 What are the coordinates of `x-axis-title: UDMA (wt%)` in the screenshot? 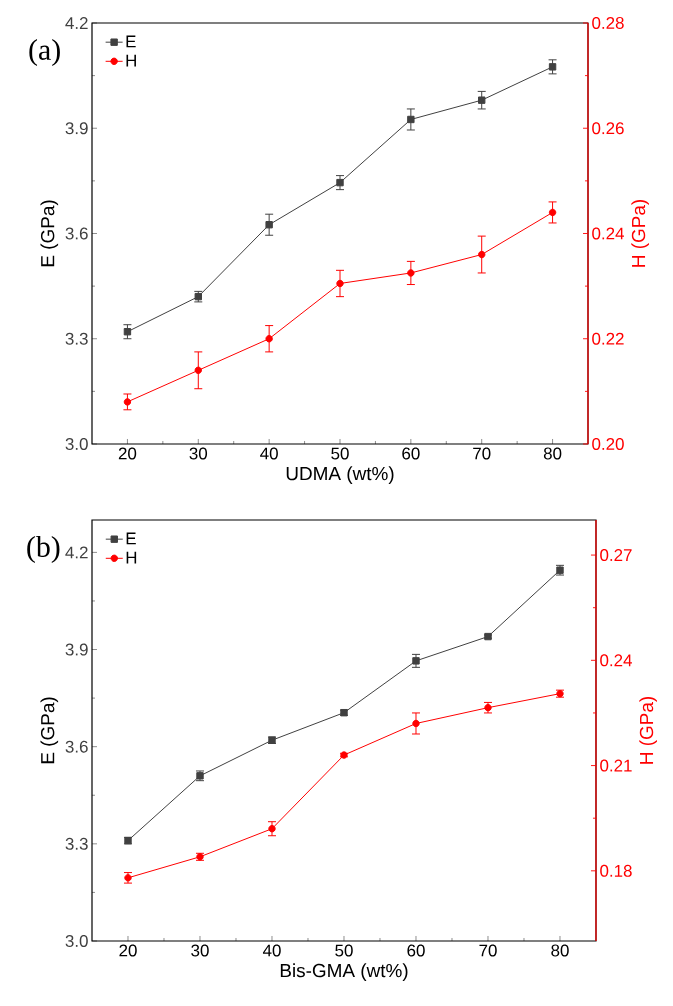 It's located at (340, 475).